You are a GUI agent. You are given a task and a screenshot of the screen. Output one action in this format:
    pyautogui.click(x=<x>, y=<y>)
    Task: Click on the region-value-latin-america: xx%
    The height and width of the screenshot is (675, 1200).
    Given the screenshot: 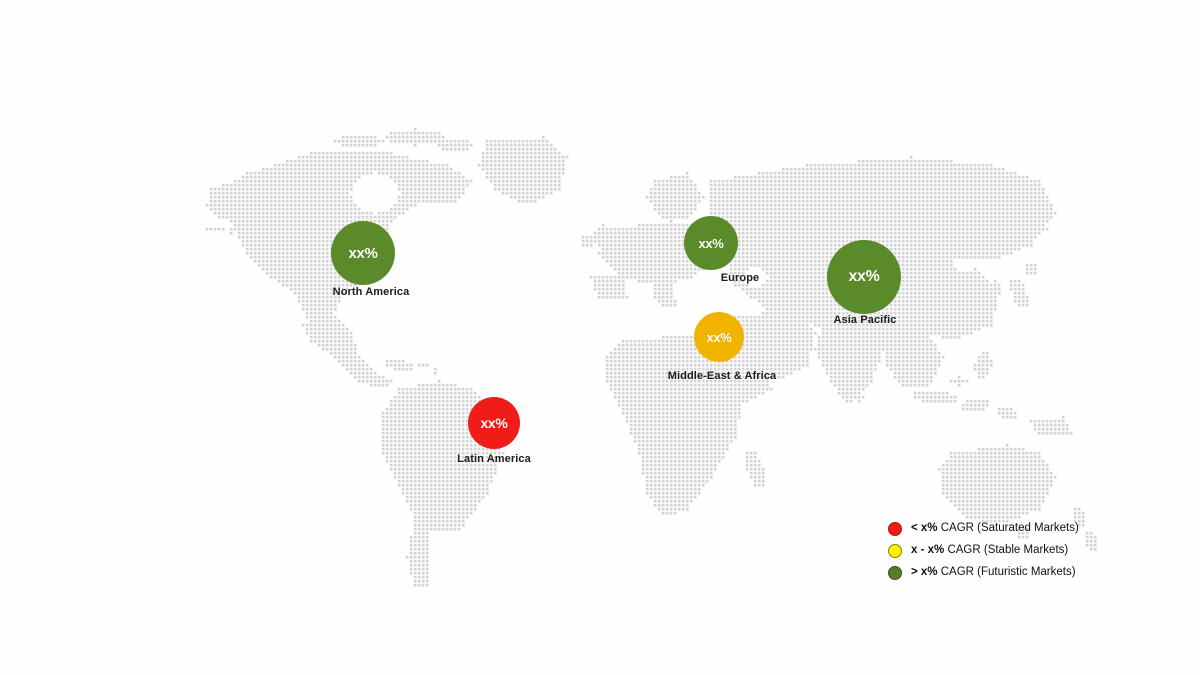 What is the action you would take?
    pyautogui.click(x=494, y=423)
    